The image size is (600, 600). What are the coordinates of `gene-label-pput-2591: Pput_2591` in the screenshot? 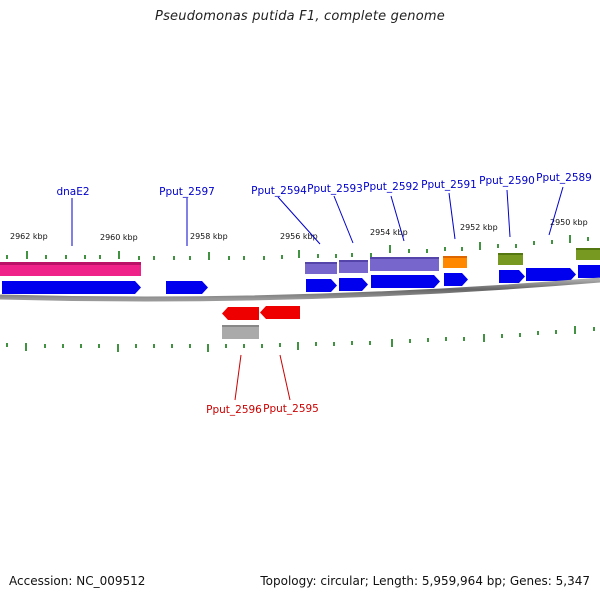 It's located at (449, 185).